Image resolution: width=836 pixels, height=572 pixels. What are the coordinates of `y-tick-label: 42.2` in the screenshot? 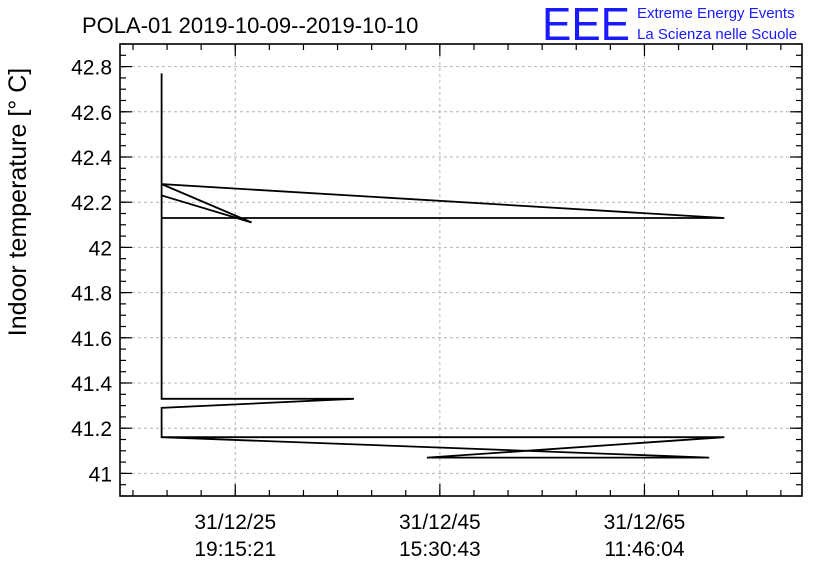 It's located at (91, 203).